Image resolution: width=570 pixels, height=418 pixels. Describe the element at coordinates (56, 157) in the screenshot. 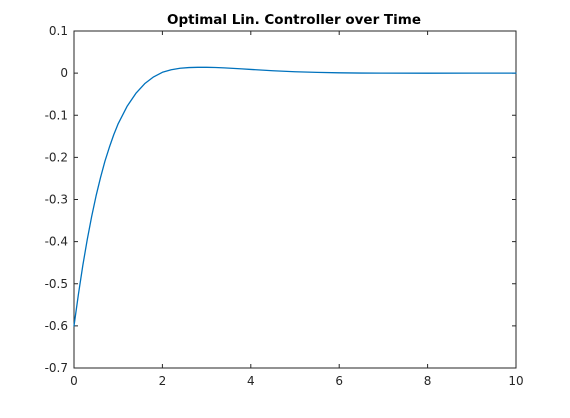

I see `y-tick-label-3: -0.2` at that location.